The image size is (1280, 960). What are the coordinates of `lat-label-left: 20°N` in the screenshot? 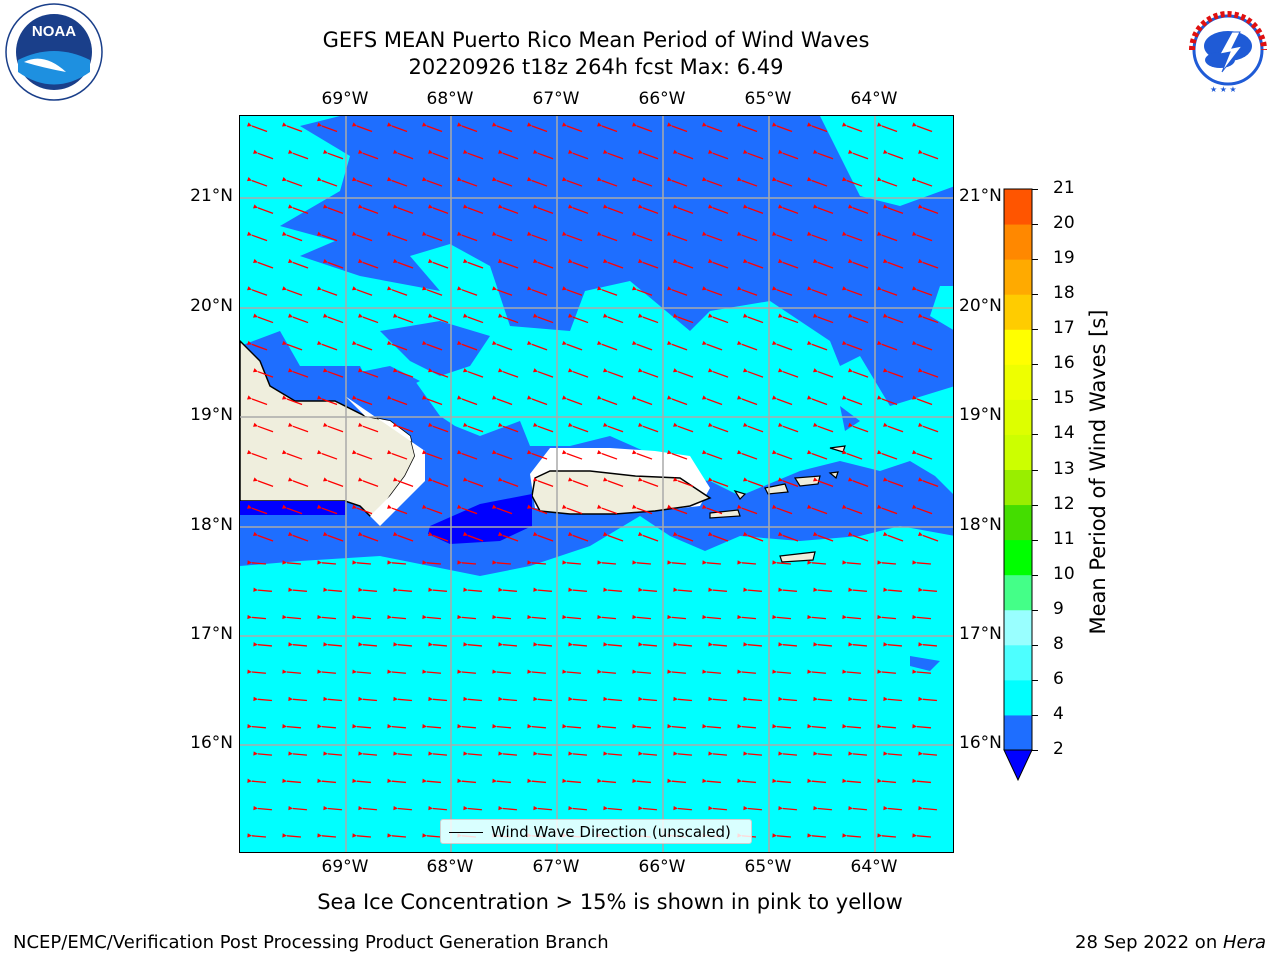 It's located at (211, 306).